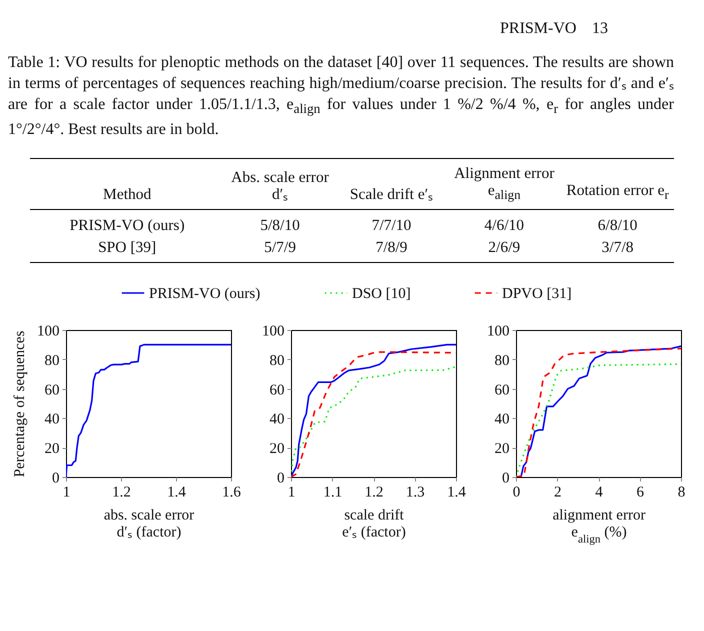 The image size is (704, 631). I want to click on x-tick-label: 4, so click(599, 492).